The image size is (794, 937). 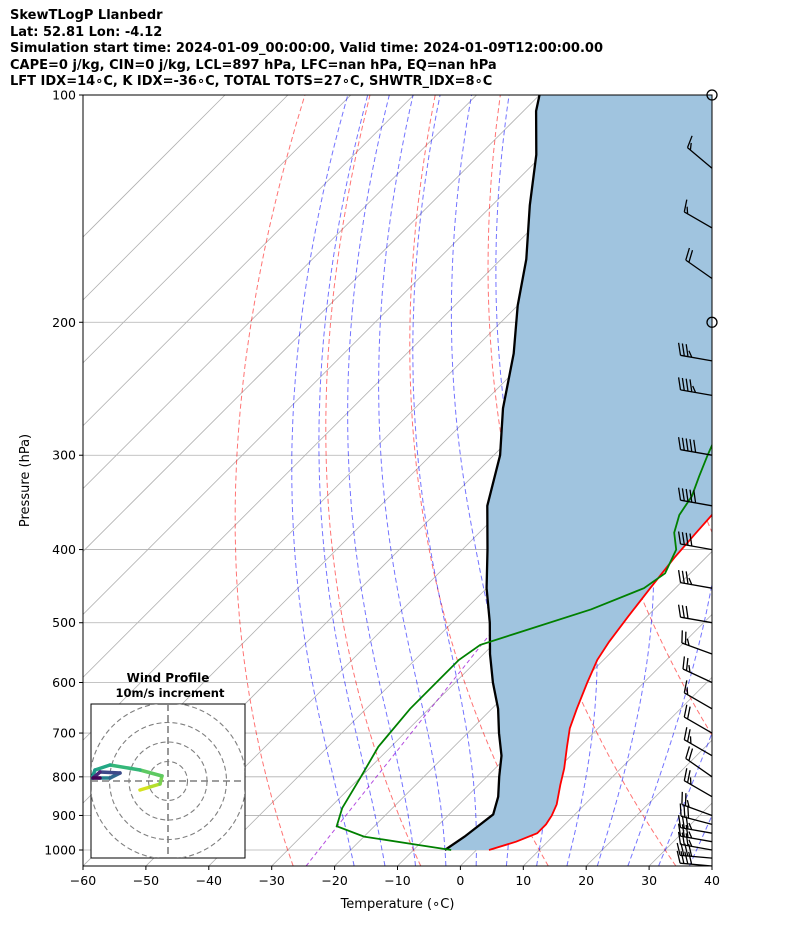 I want to click on y-tick-label: 700, so click(x=64, y=733).